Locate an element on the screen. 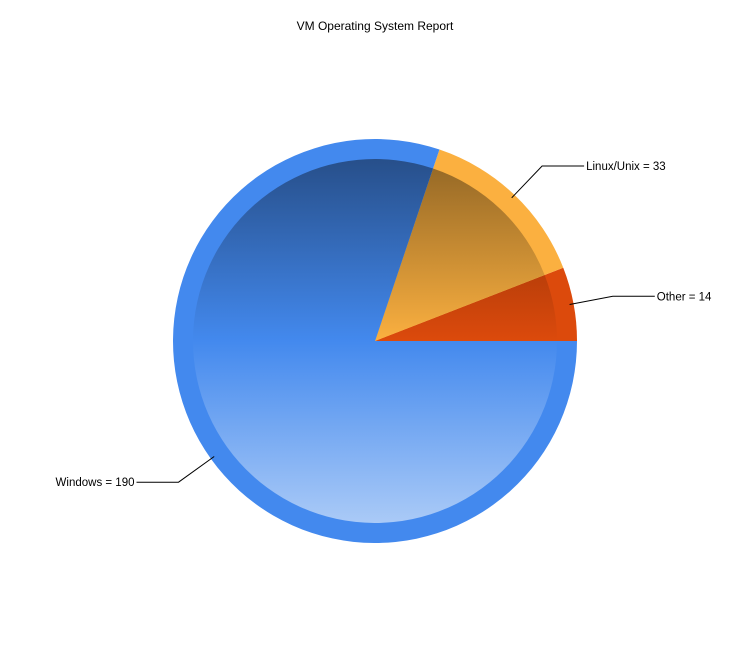 The height and width of the screenshot is (650, 750). leader-line-windows is located at coordinates (175, 469).